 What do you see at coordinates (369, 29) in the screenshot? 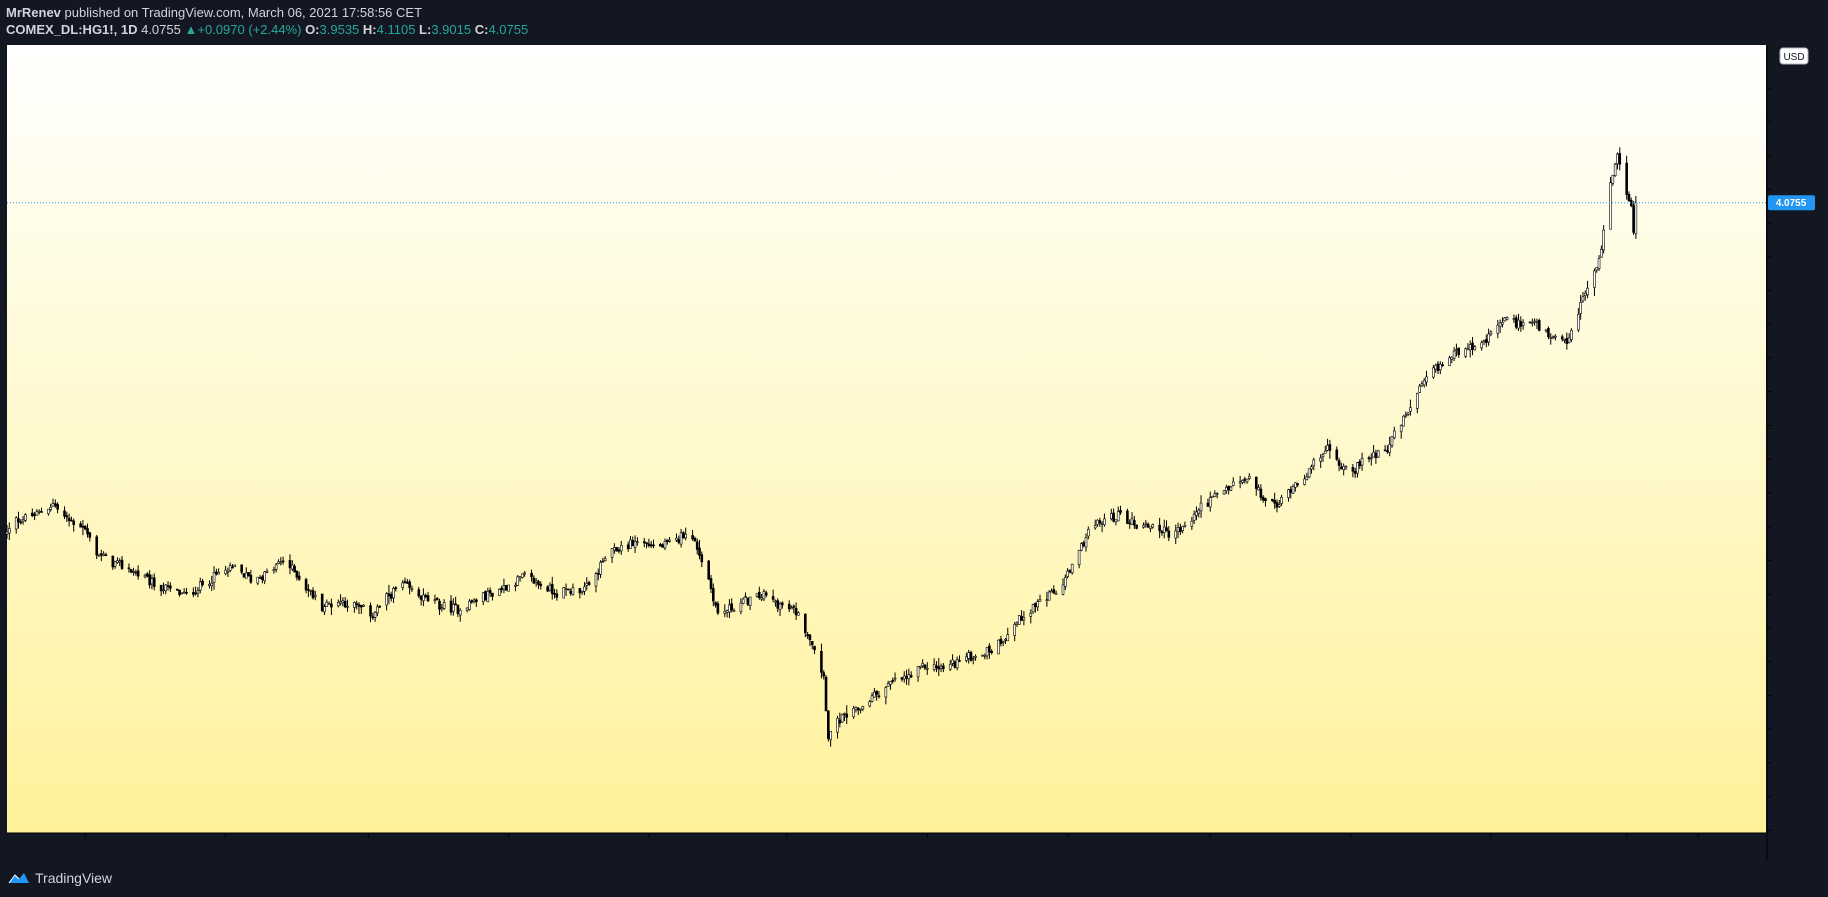
I see `high-label: H:` at bounding box center [369, 29].